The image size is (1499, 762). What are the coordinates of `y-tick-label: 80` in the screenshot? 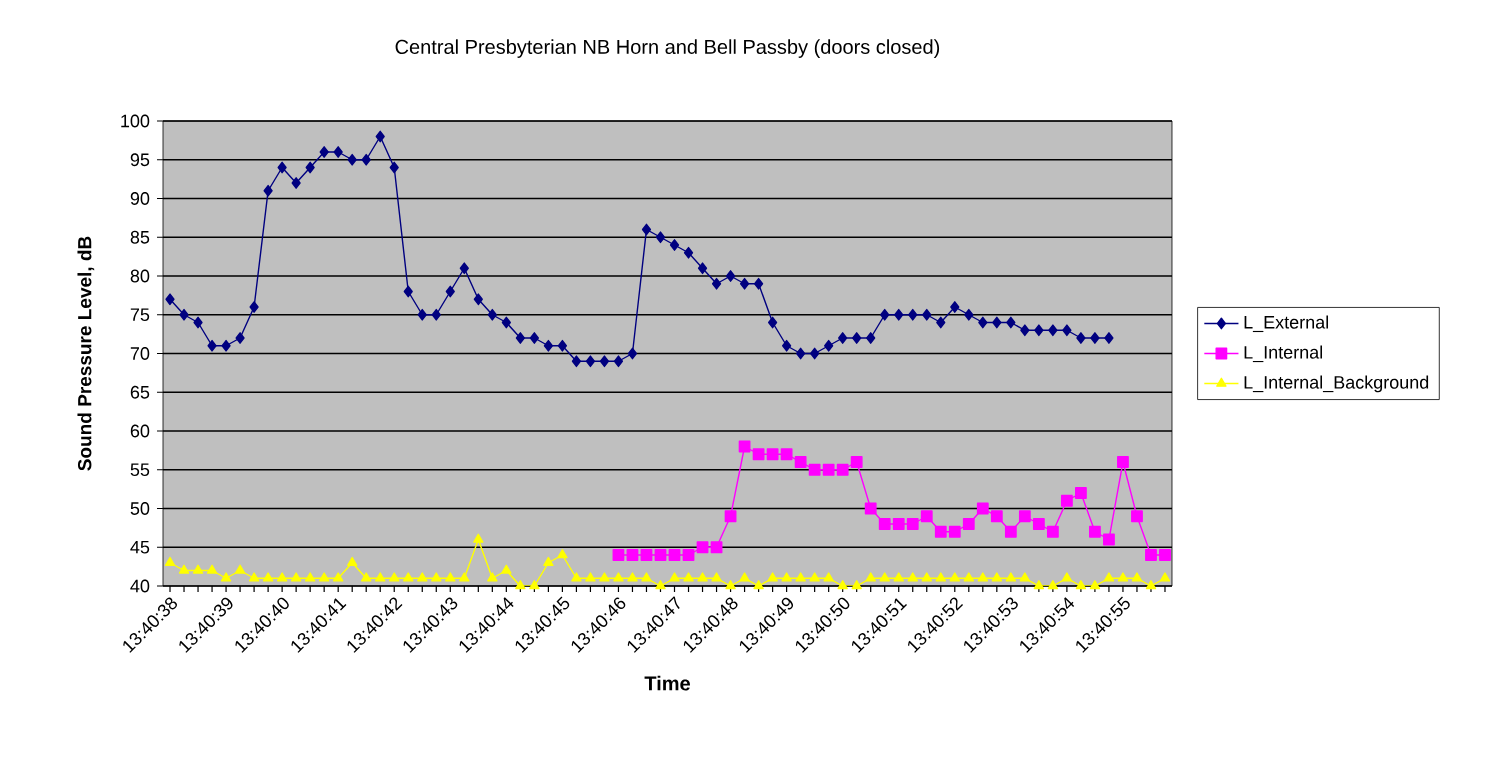 It's located at (140, 276).